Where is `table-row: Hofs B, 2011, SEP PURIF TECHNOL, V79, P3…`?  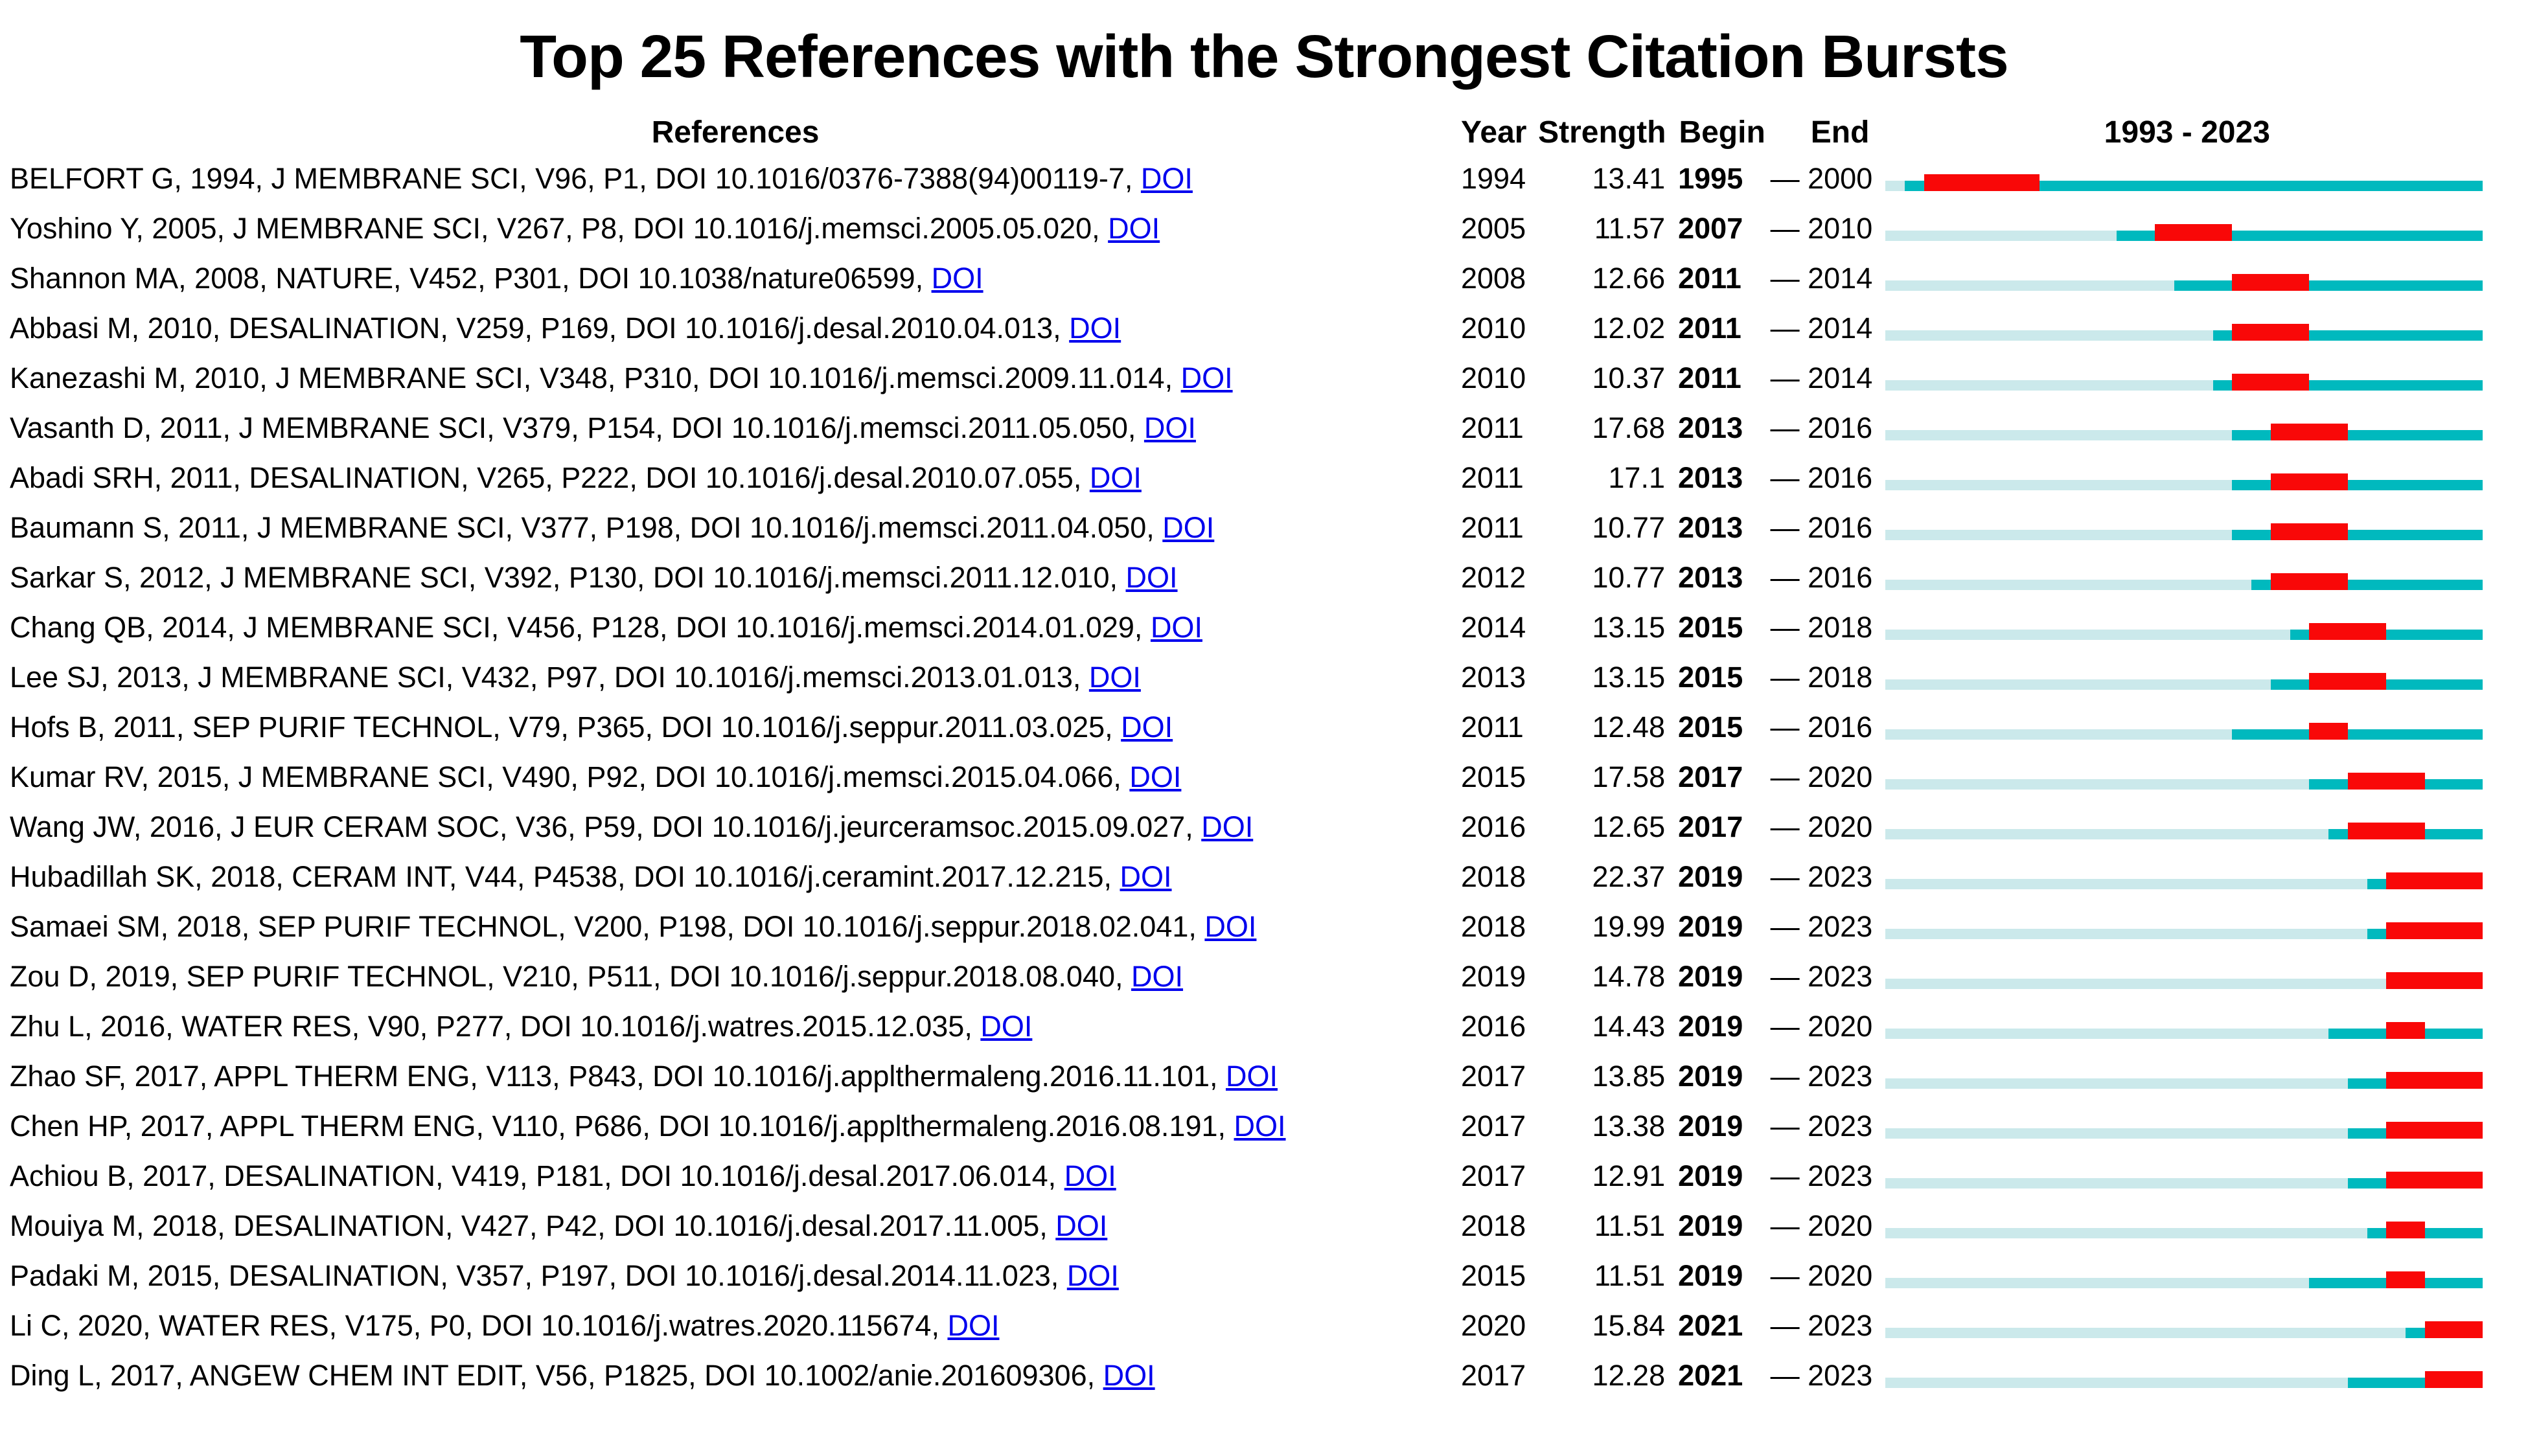
table-row: Hofs B, 2011, SEP PURIF TECHNOL, V79, P3… is located at coordinates (1264, 727).